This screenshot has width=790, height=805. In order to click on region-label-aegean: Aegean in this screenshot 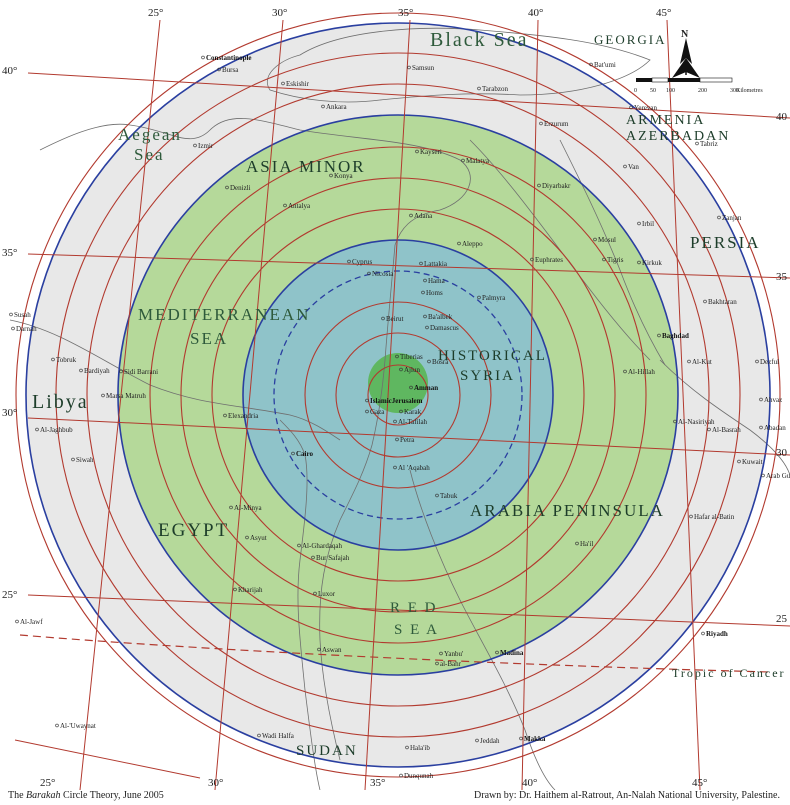, I will do `click(150, 134)`.